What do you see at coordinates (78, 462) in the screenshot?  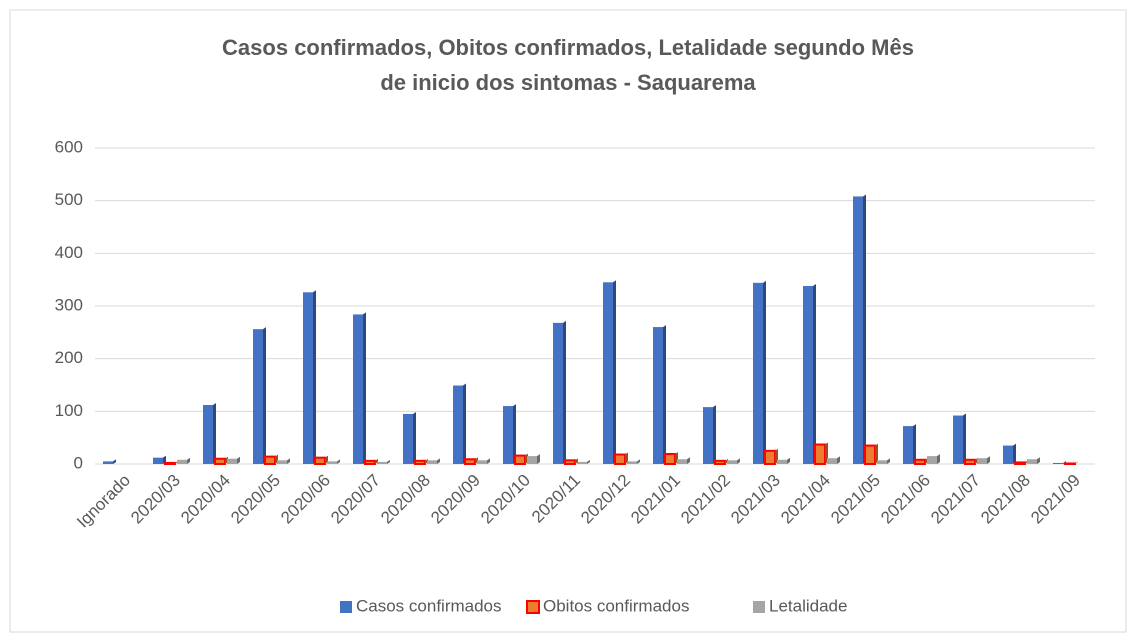 I see `y-tick-label: 0` at bounding box center [78, 462].